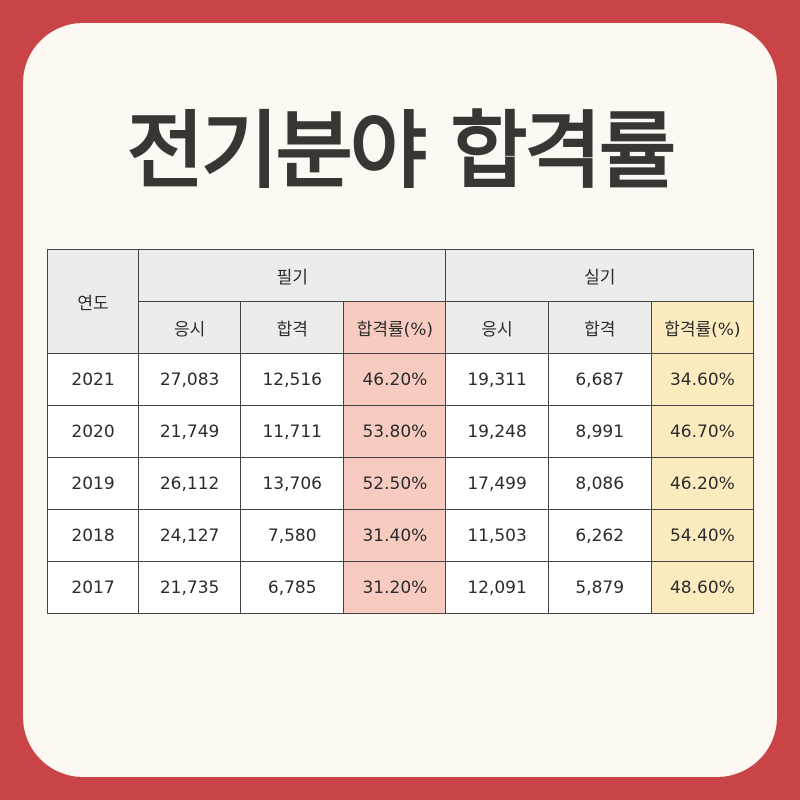  I want to click on practical-applicants-cell: 19,311, so click(497, 379).